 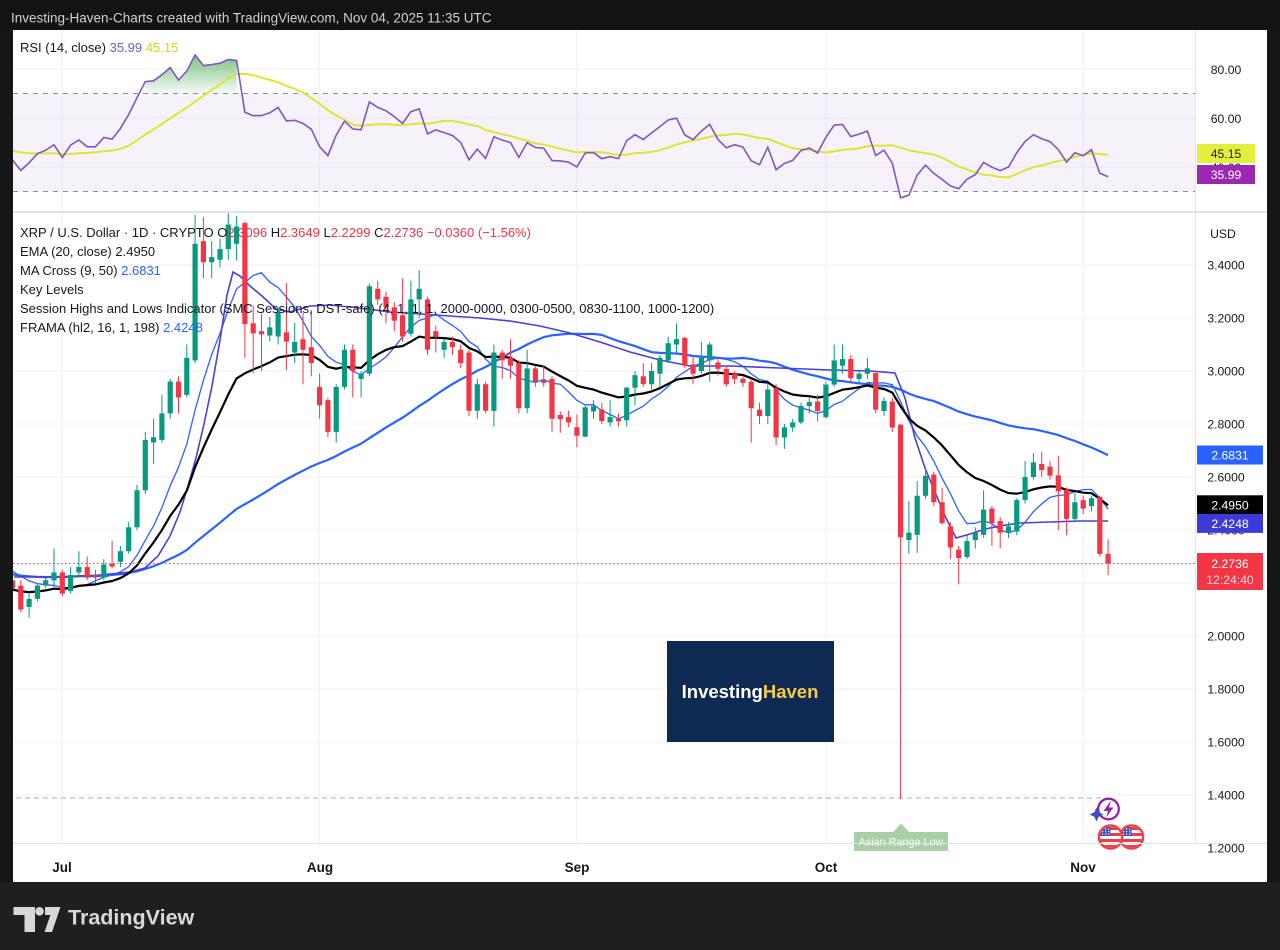 I want to click on svg-text: 45.15, so click(x=1226, y=154).